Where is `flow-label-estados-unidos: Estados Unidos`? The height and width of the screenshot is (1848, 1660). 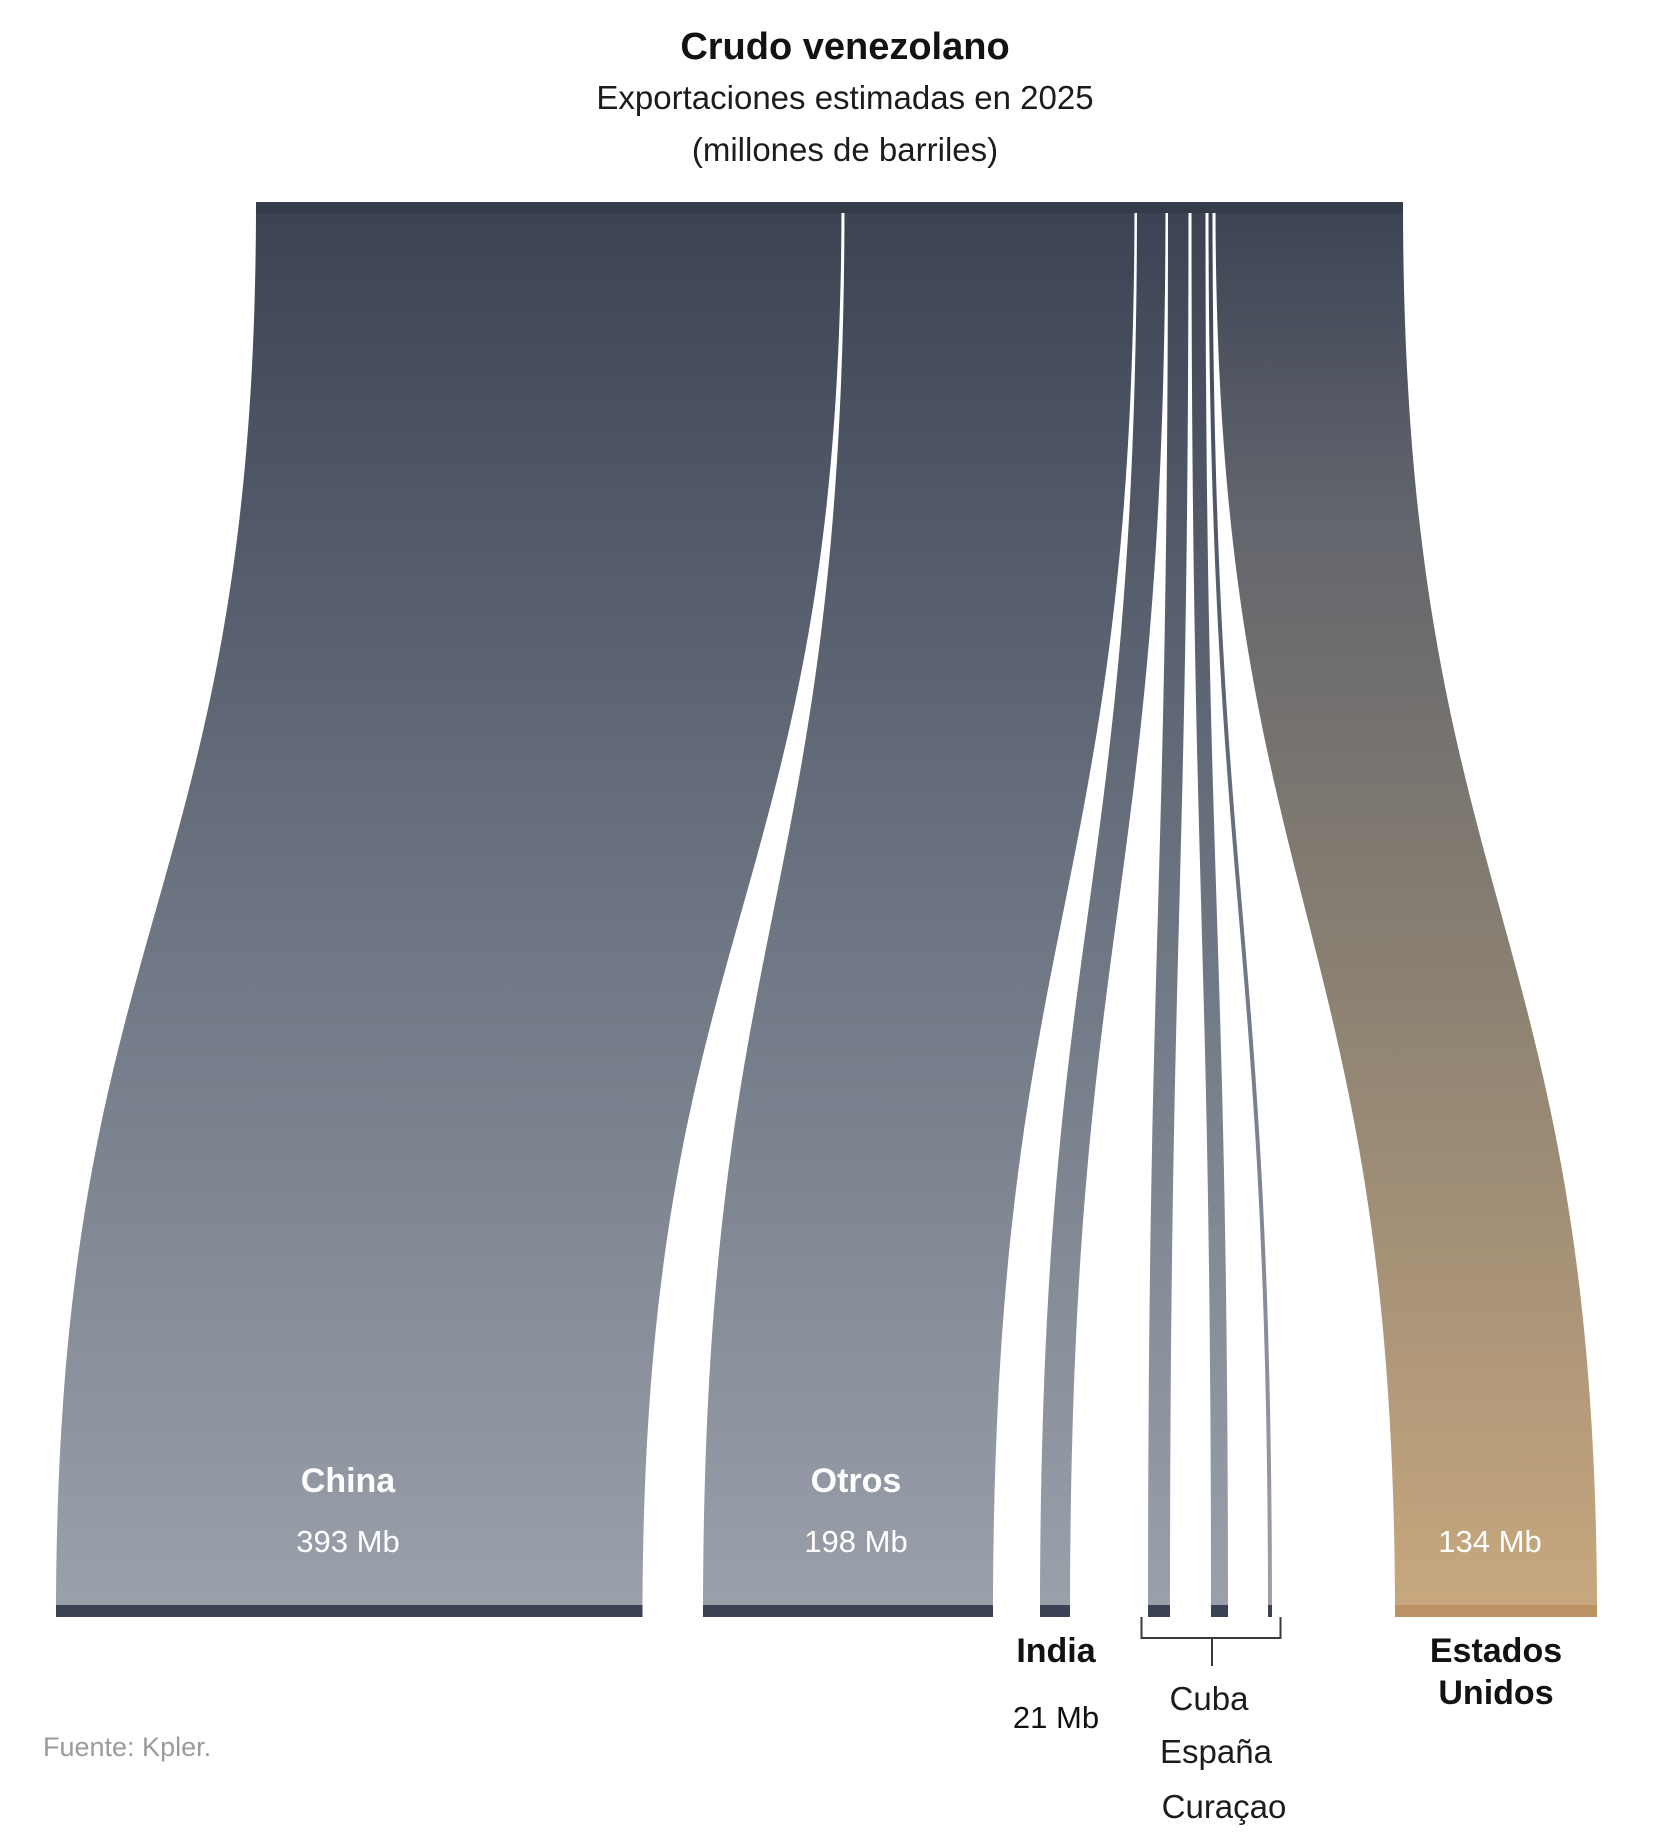
flow-label-estados-unidos: Estados Unidos is located at coordinates (1496, 1672).